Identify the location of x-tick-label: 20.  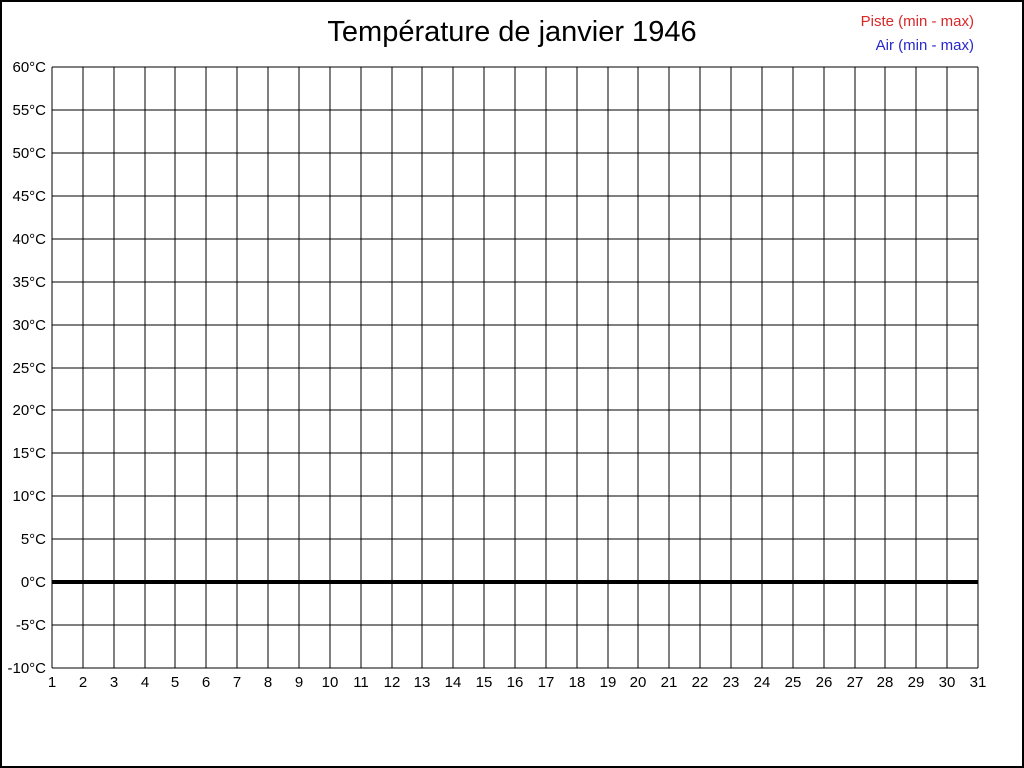
(638, 682).